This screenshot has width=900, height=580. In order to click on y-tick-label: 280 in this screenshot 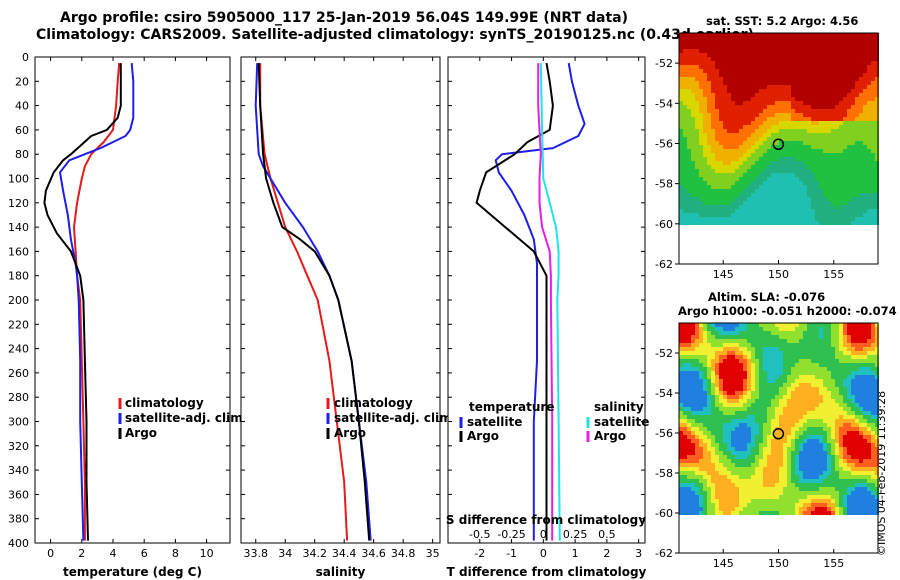, I will do `click(18, 397)`.